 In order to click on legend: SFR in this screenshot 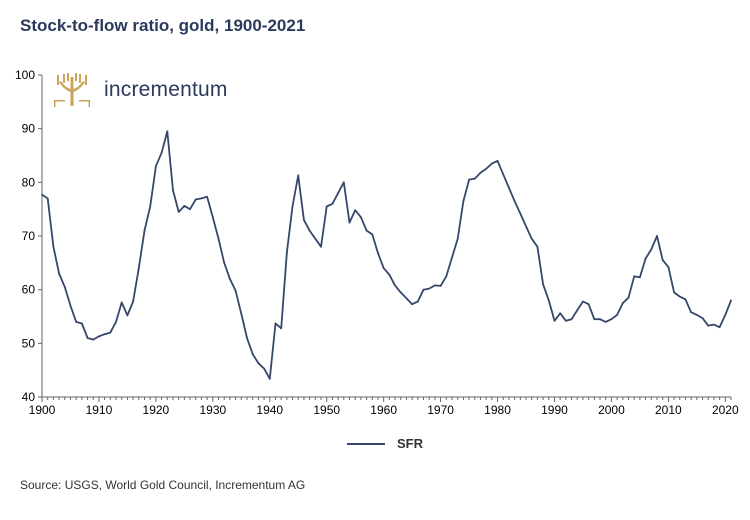, I will do `click(385, 443)`.